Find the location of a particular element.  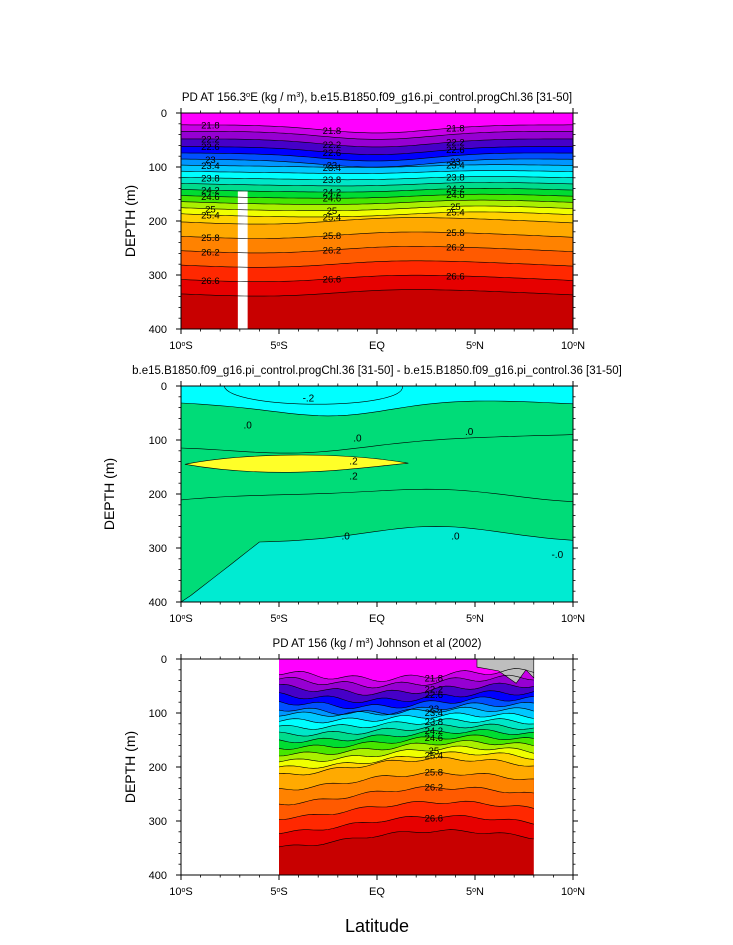

contour-label: 25.4 is located at coordinates (434, 756).